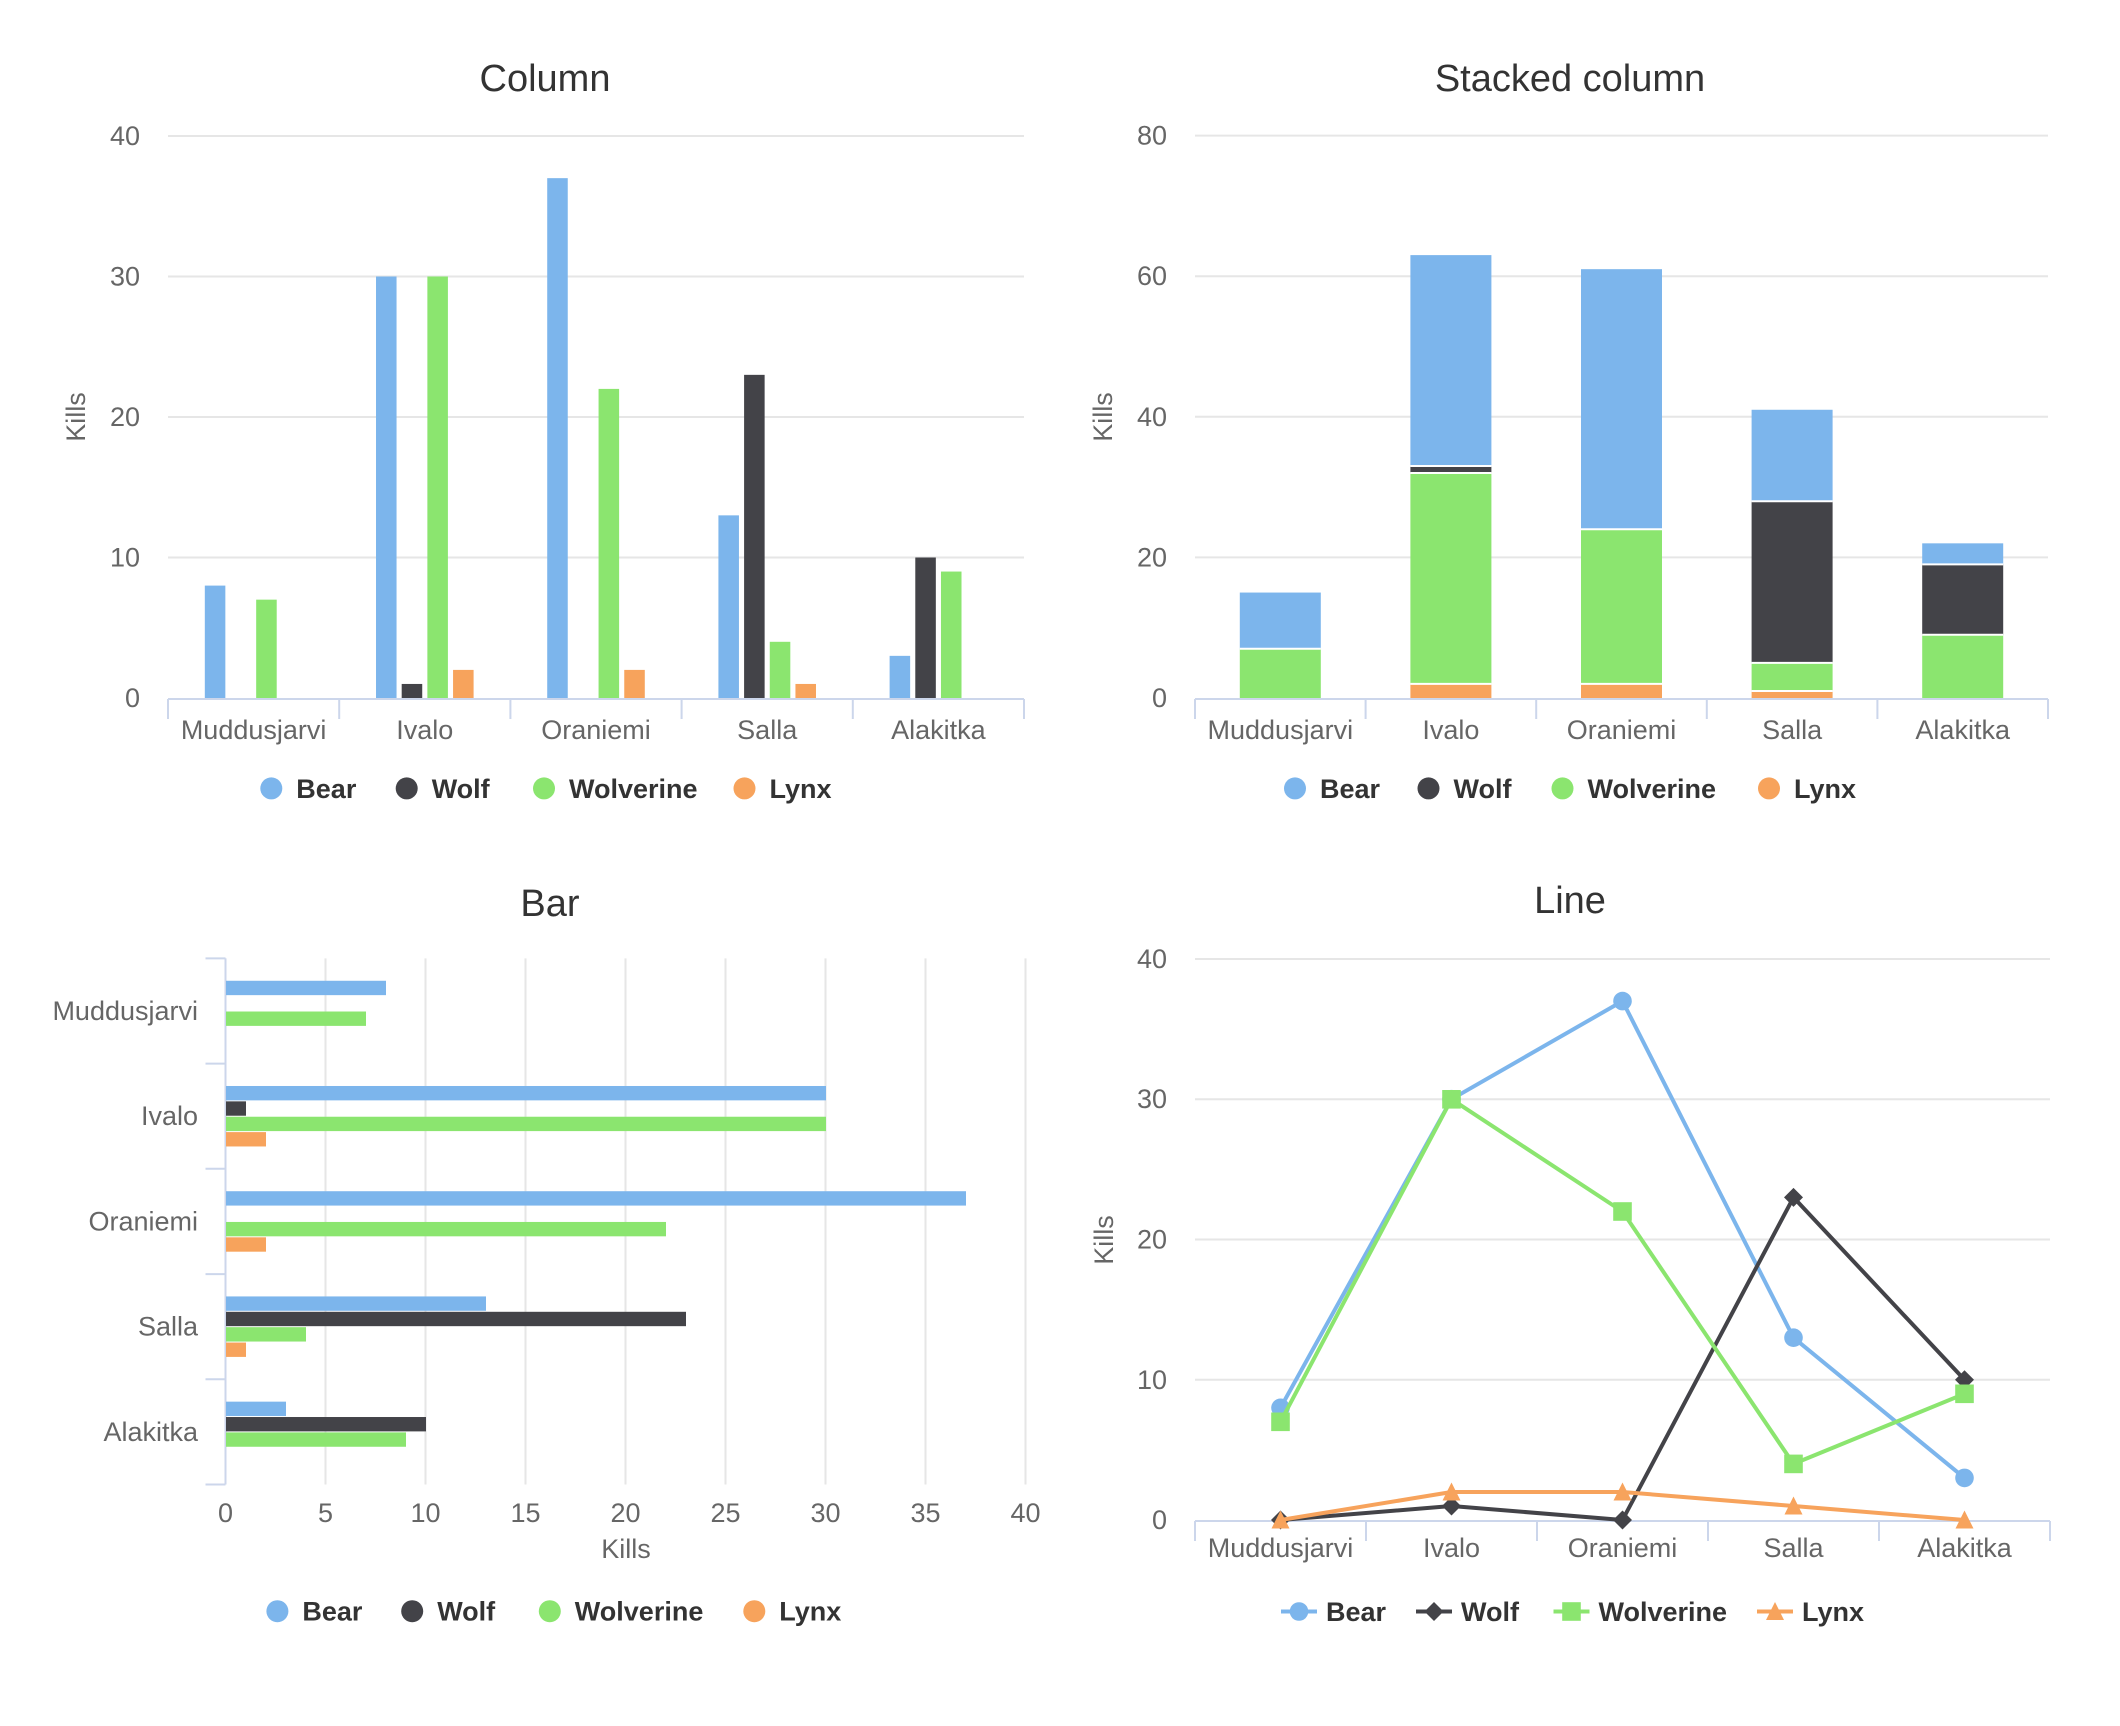  Describe the element at coordinates (1570, 901) in the screenshot. I see `svg-text: Line` at that location.